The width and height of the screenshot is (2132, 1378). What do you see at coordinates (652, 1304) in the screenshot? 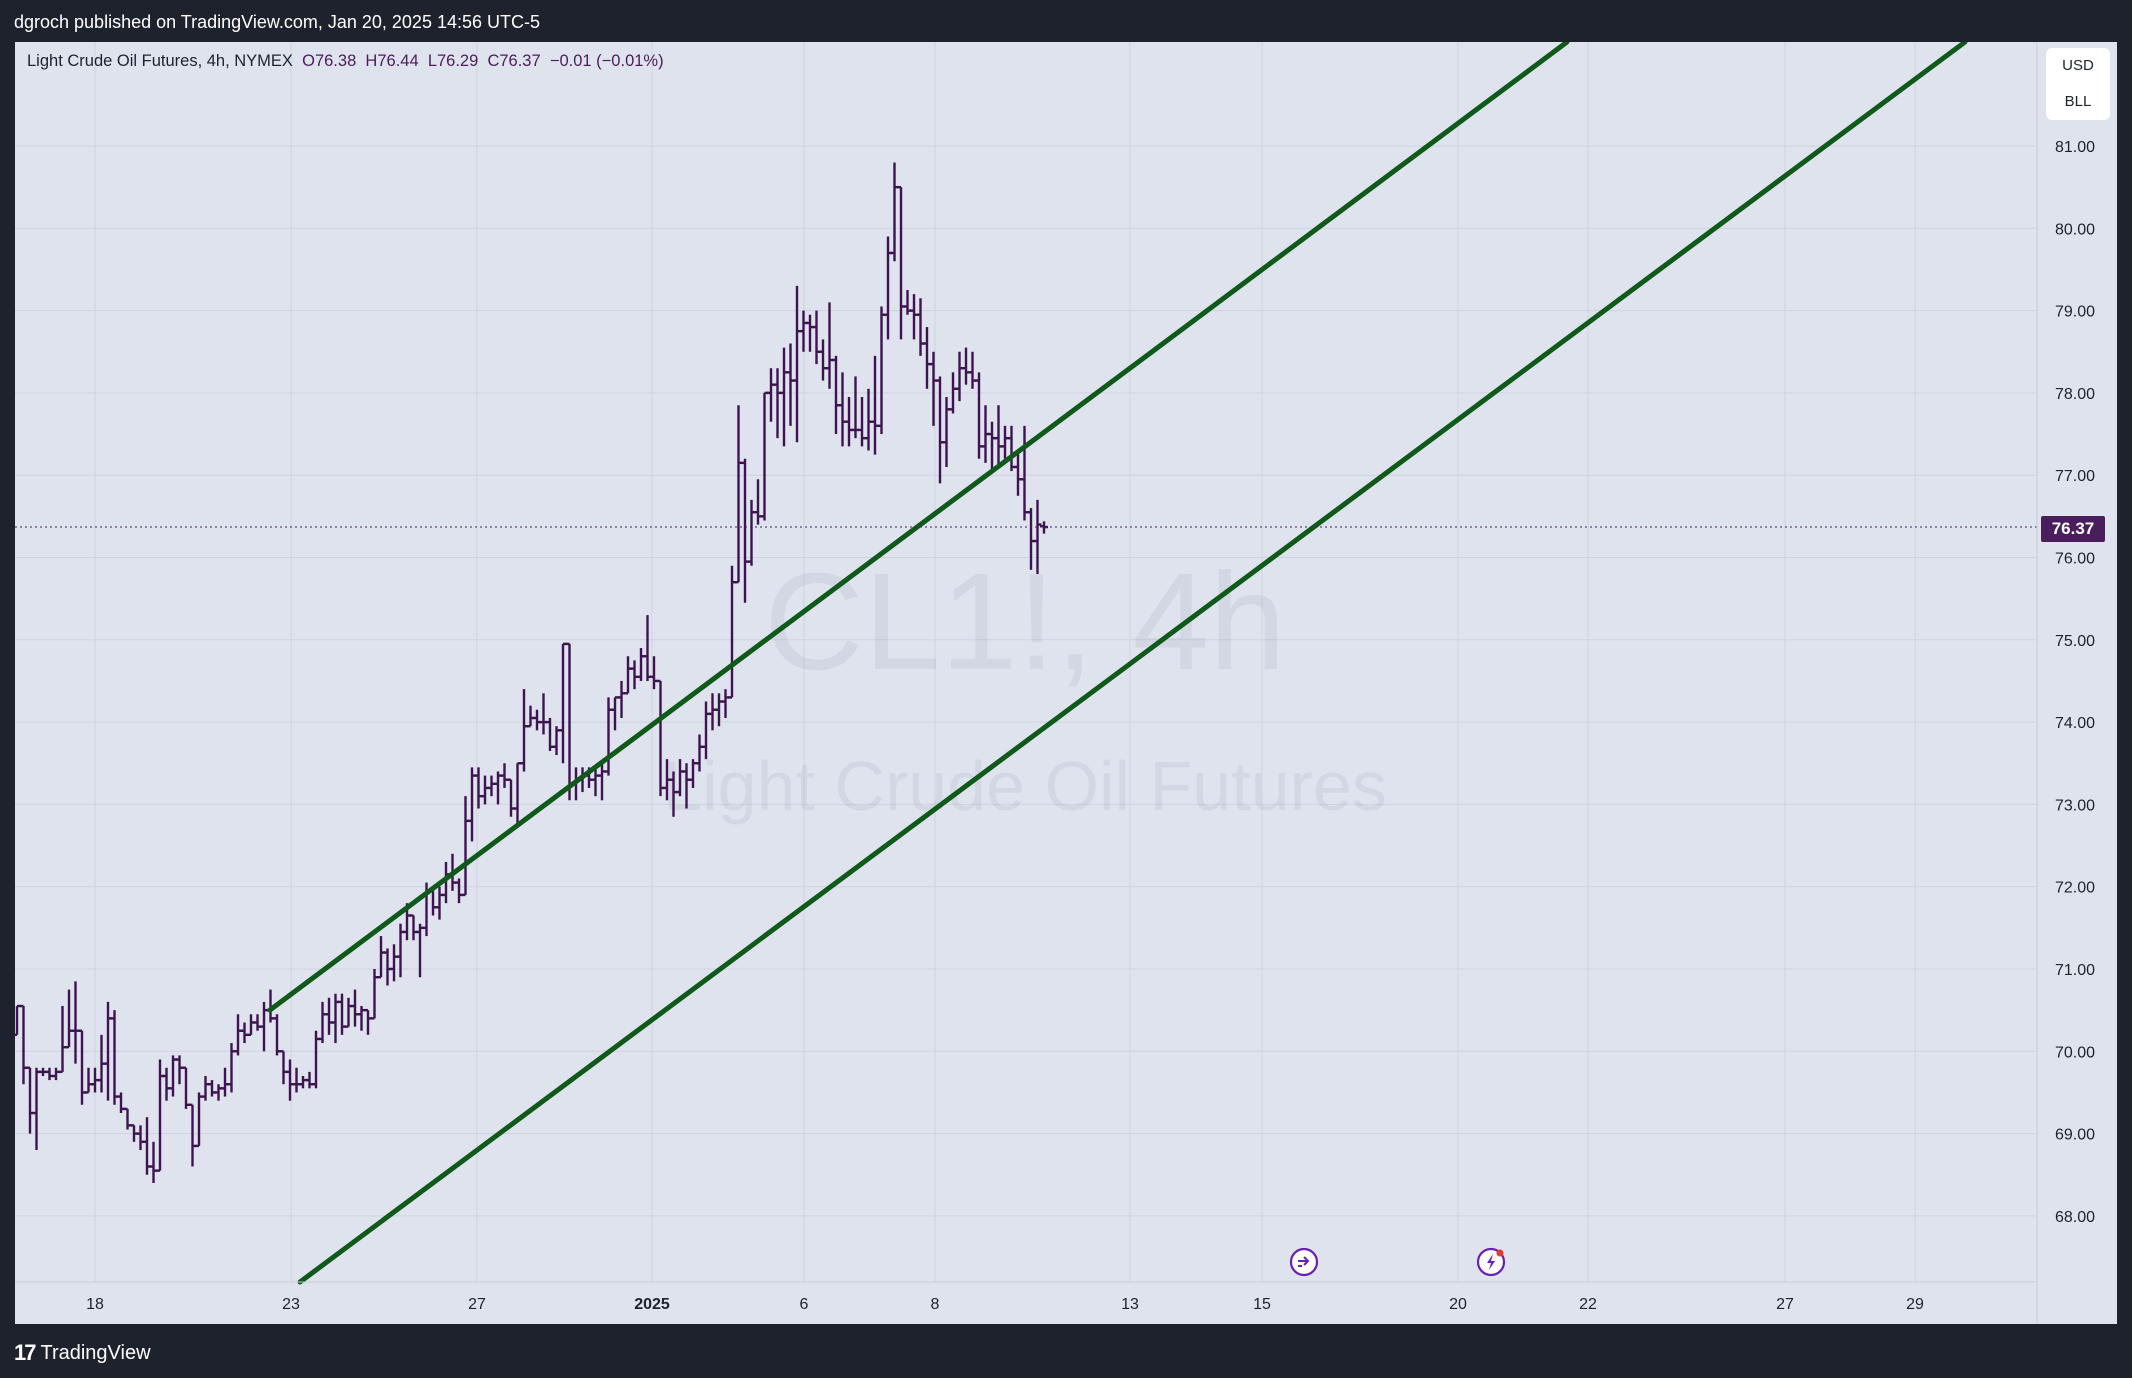
I see `time-tick-label: 2025` at bounding box center [652, 1304].